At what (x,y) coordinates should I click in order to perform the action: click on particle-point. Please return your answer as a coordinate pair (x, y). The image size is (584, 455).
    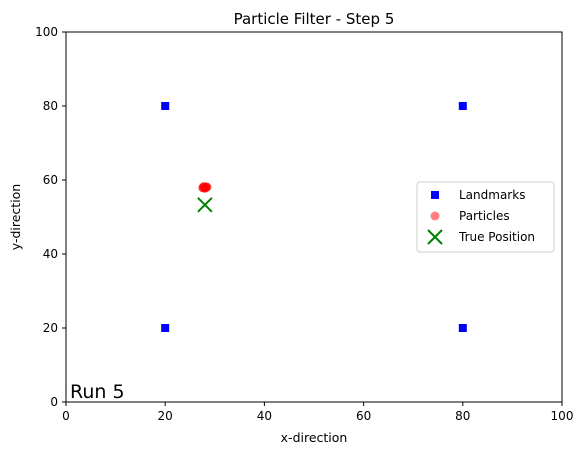
    Looking at the image, I should click on (207, 187).